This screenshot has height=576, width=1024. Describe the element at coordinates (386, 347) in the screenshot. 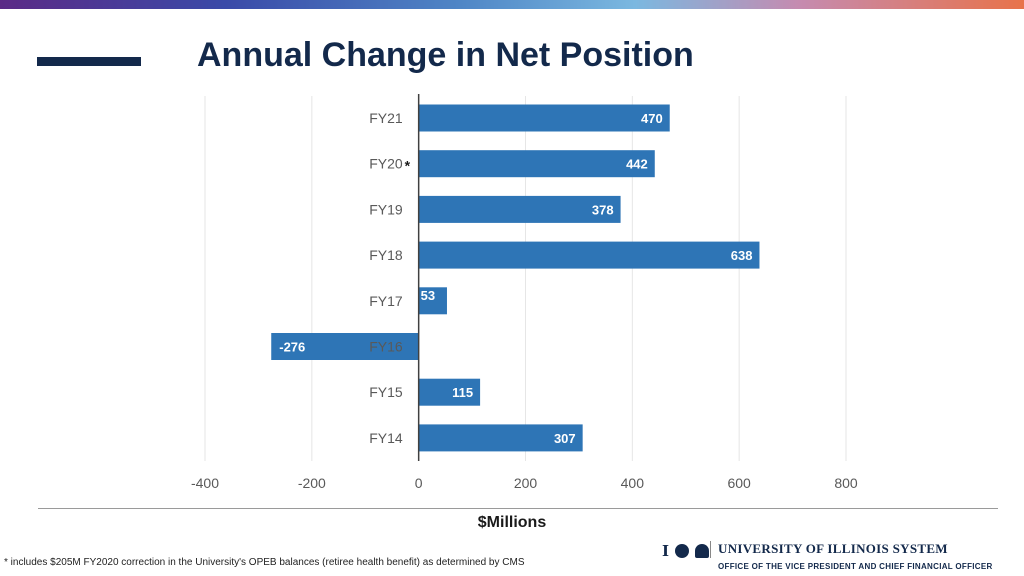

I see `category-label: FY16` at that location.